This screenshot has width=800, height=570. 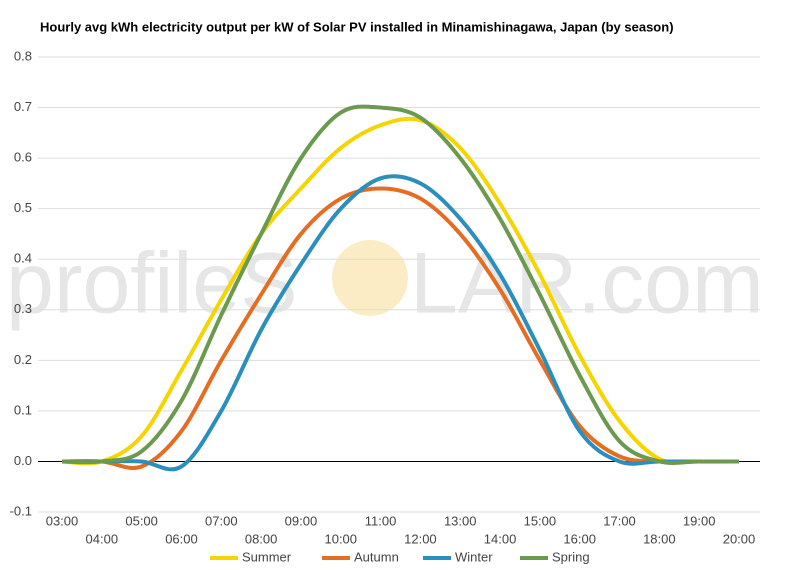 I want to click on x-tick-label: 14:00, so click(x=500, y=538).